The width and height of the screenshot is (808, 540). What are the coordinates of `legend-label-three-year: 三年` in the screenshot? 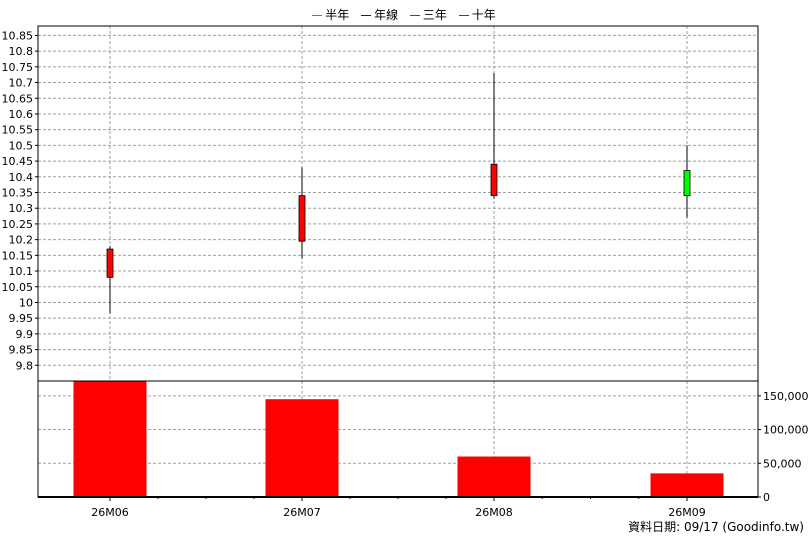 It's located at (434, 15).